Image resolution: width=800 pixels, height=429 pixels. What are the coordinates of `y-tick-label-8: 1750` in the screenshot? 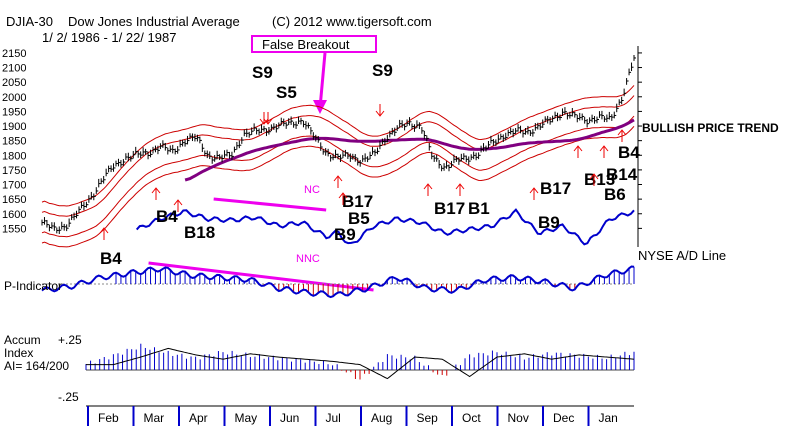 It's located at (14, 171).